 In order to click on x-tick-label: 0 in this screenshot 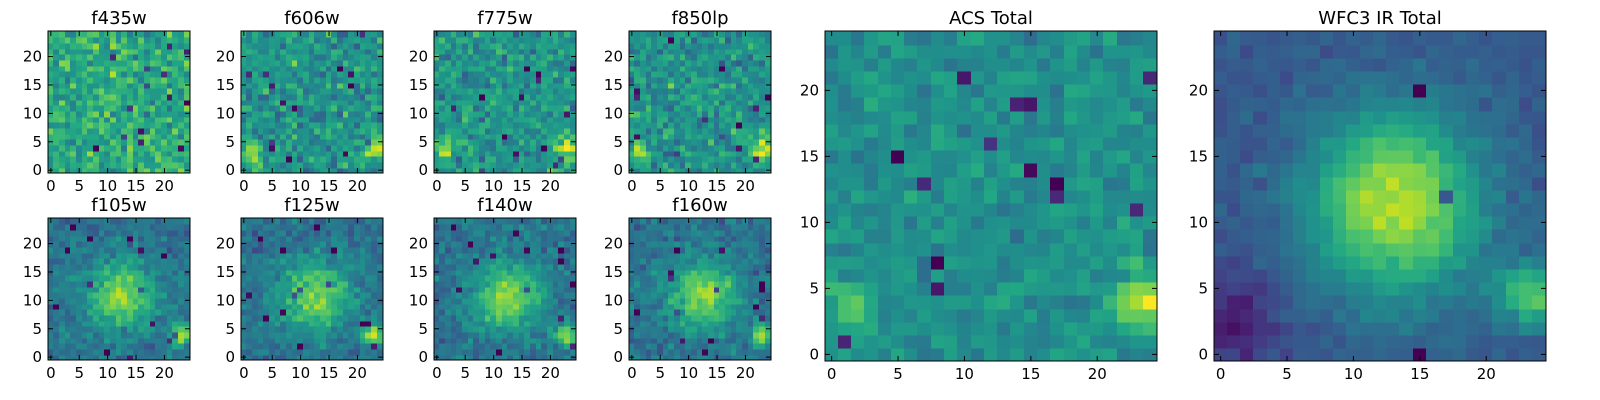, I will do `click(437, 186)`.